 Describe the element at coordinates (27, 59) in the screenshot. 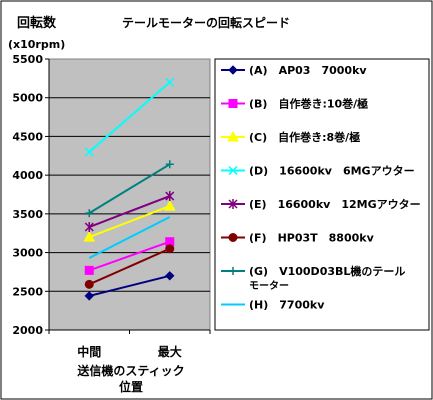

I see `y-tick-label: 5500` at that location.